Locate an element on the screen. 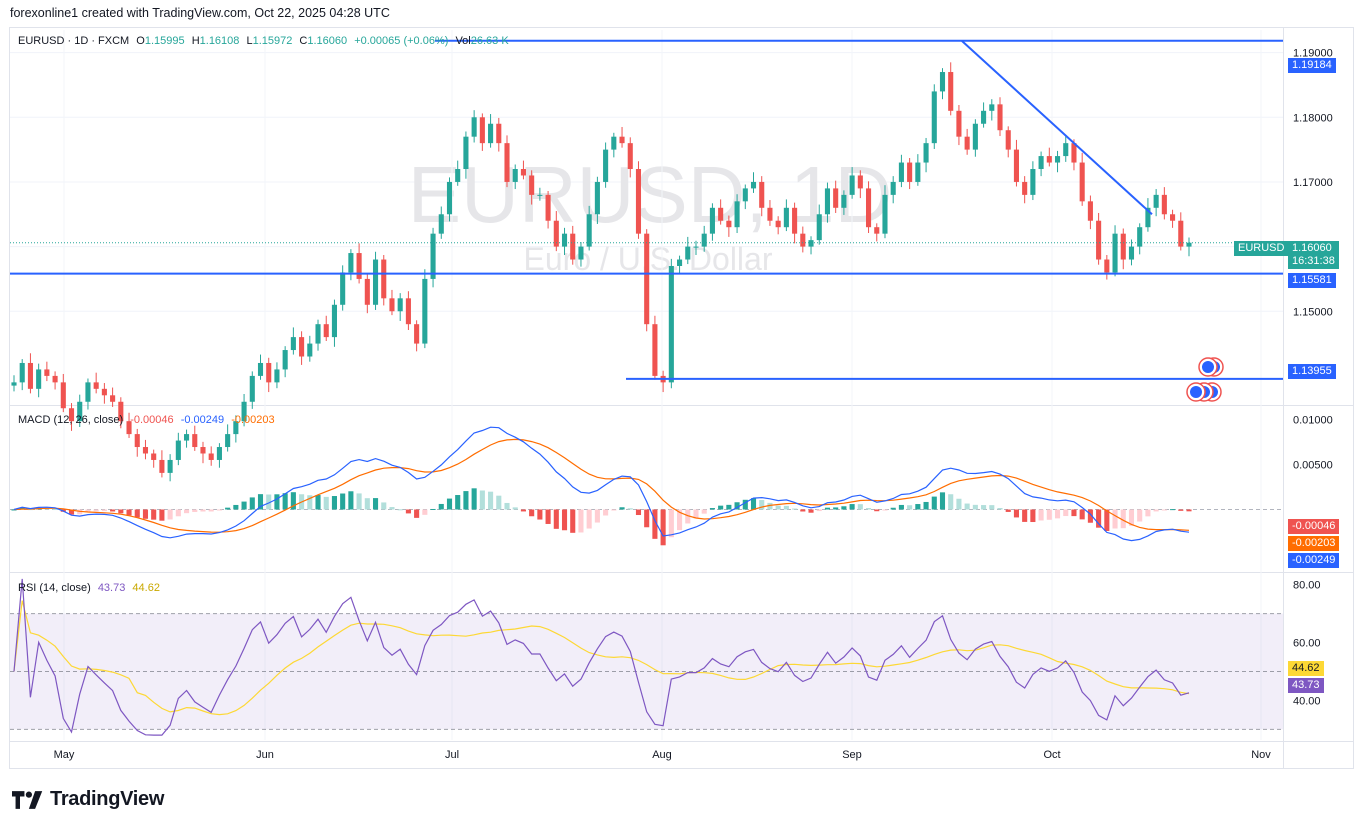  event-us-icon-disc is located at coordinates (1196, 392).